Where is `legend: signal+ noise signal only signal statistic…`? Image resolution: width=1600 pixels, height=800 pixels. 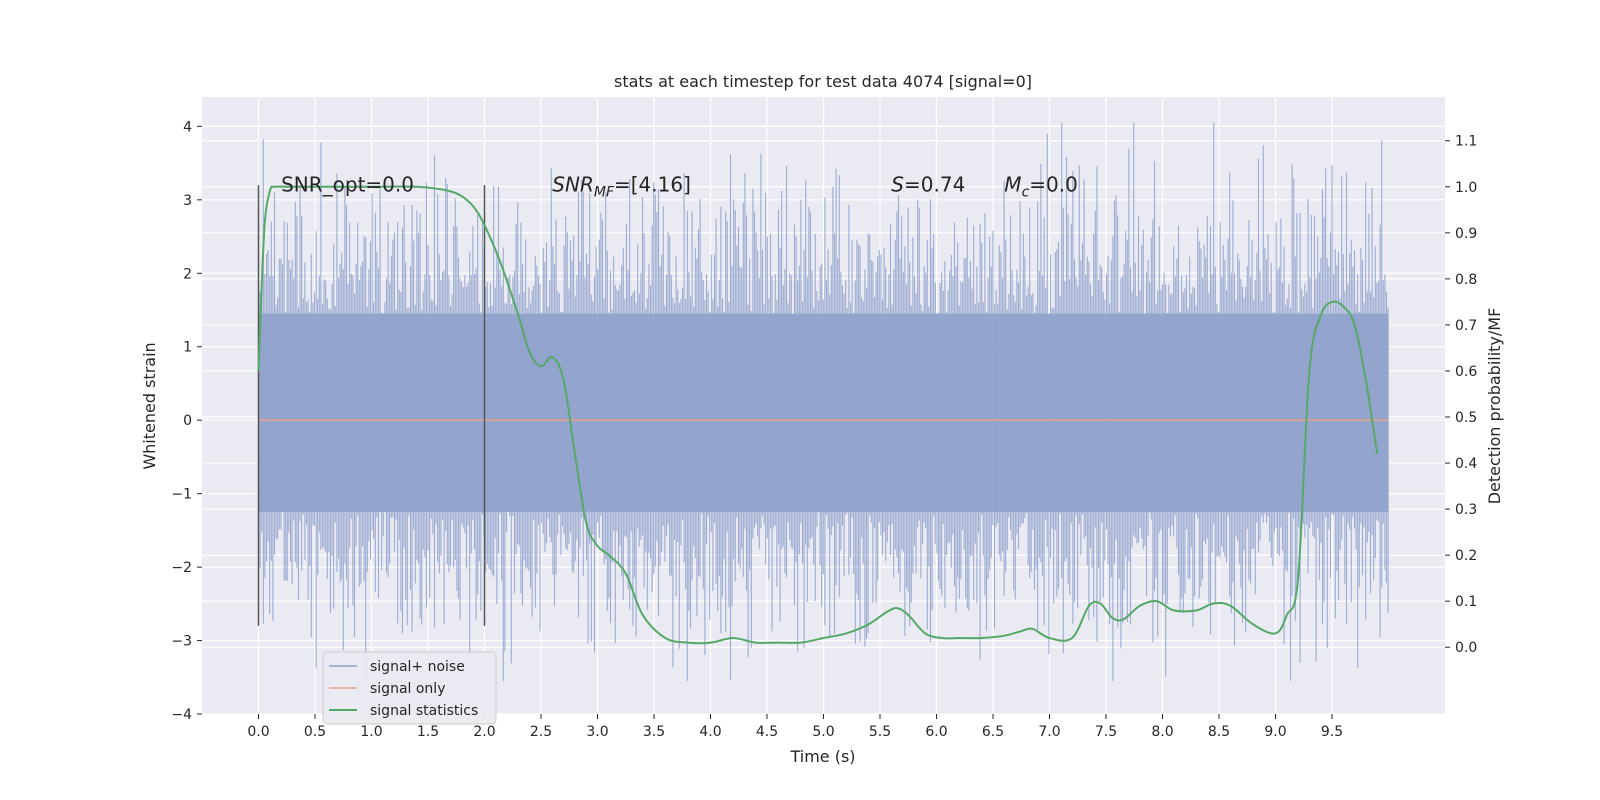 legend: signal+ noise signal only signal statistic… is located at coordinates (409, 688).